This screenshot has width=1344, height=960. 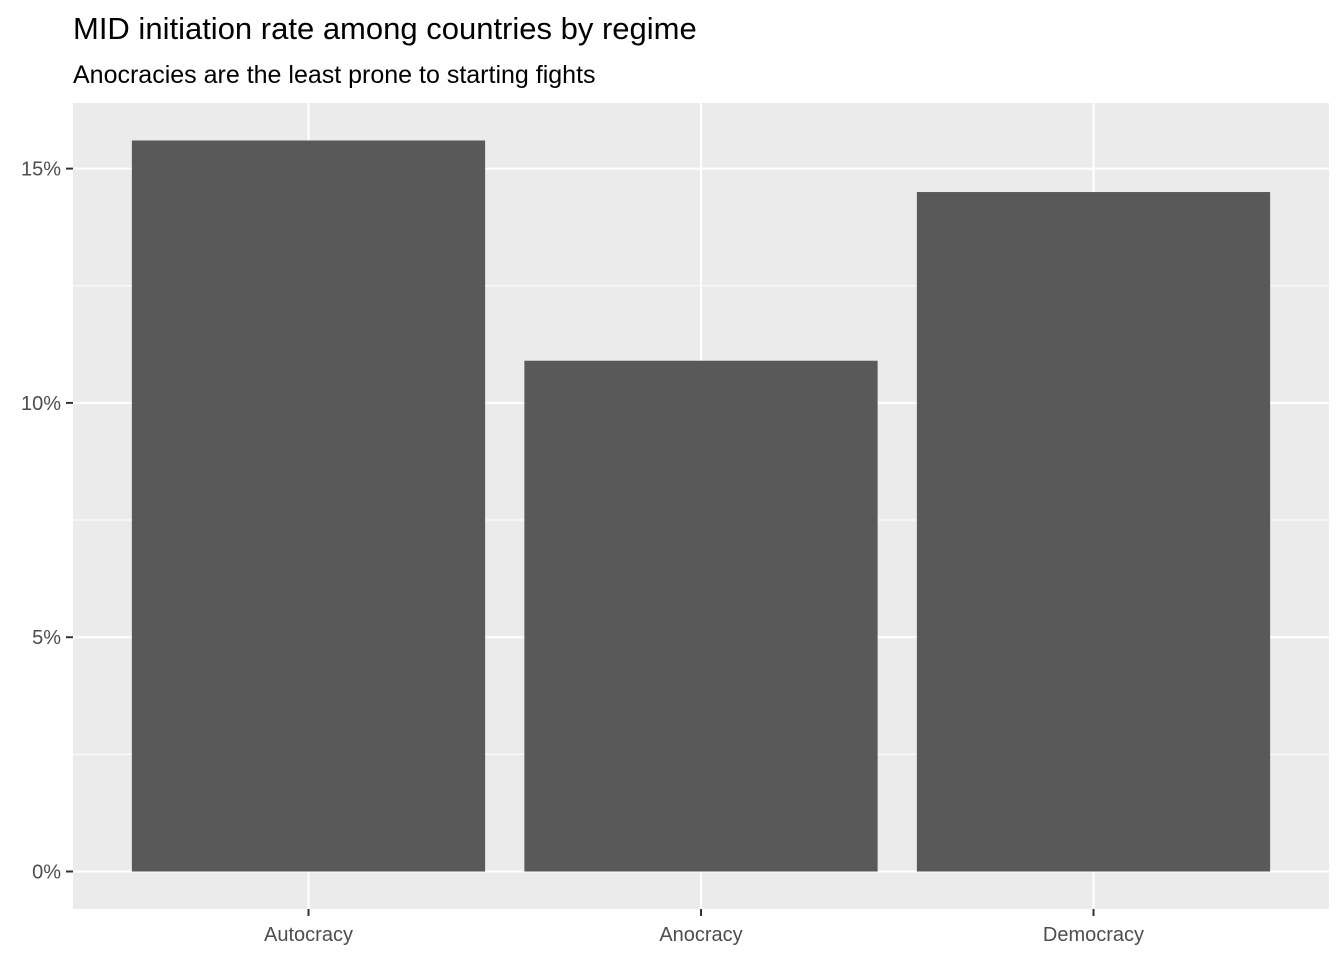 What do you see at coordinates (700, 935) in the screenshot?
I see `x-tick-label: Anocracy` at bounding box center [700, 935].